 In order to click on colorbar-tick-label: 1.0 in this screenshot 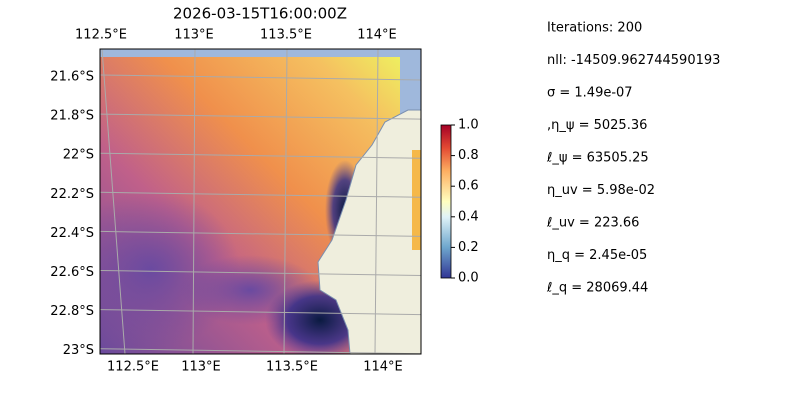, I will do `click(468, 125)`.